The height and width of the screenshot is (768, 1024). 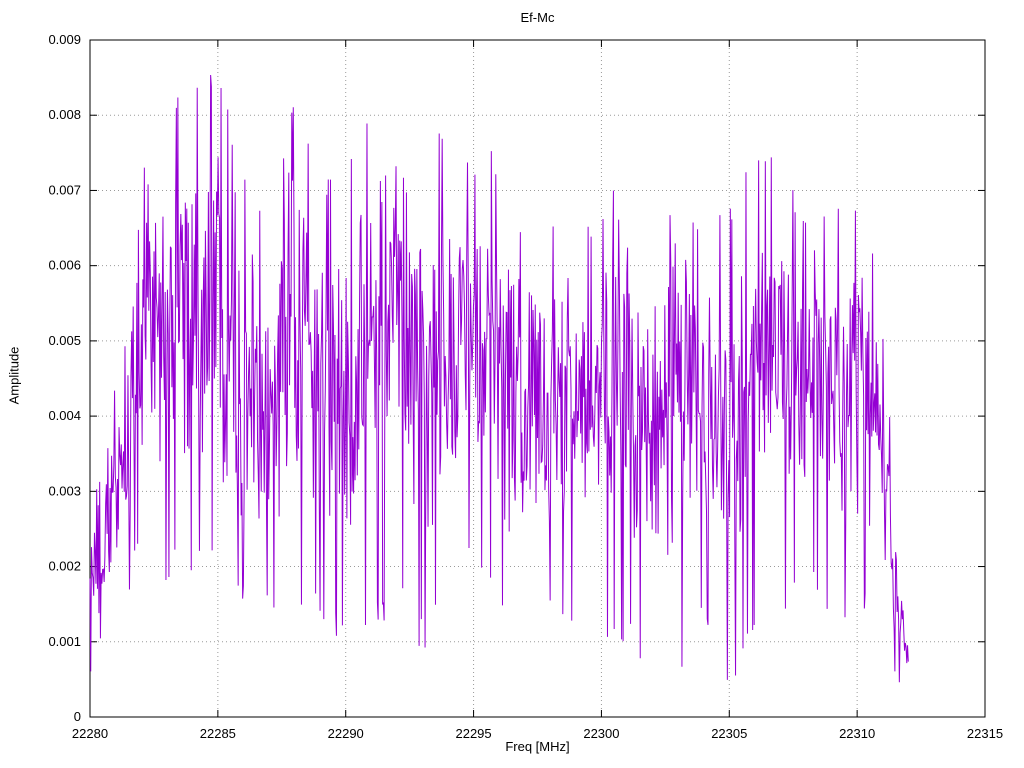 What do you see at coordinates (346, 733) in the screenshot?
I see `x-tick-label: 22290` at bounding box center [346, 733].